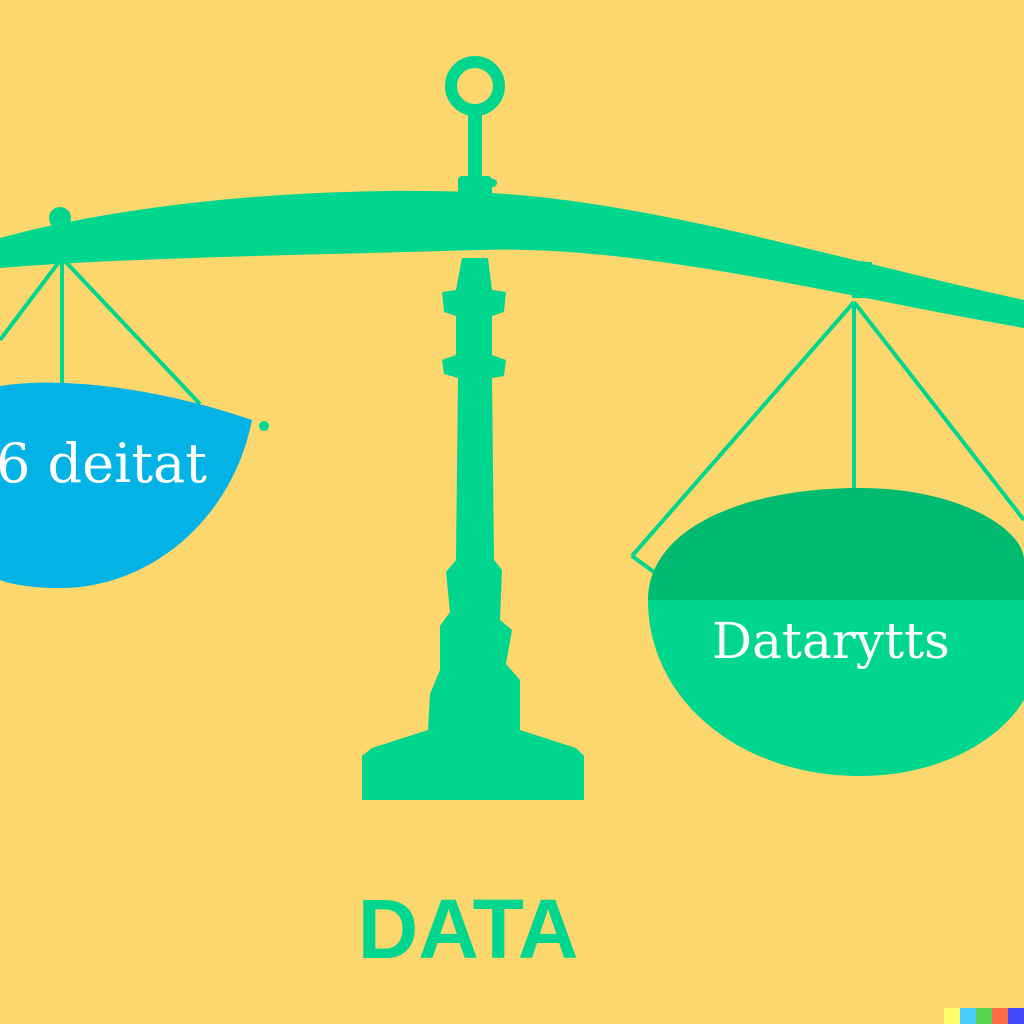  I want to click on right-pan, so click(836, 632).